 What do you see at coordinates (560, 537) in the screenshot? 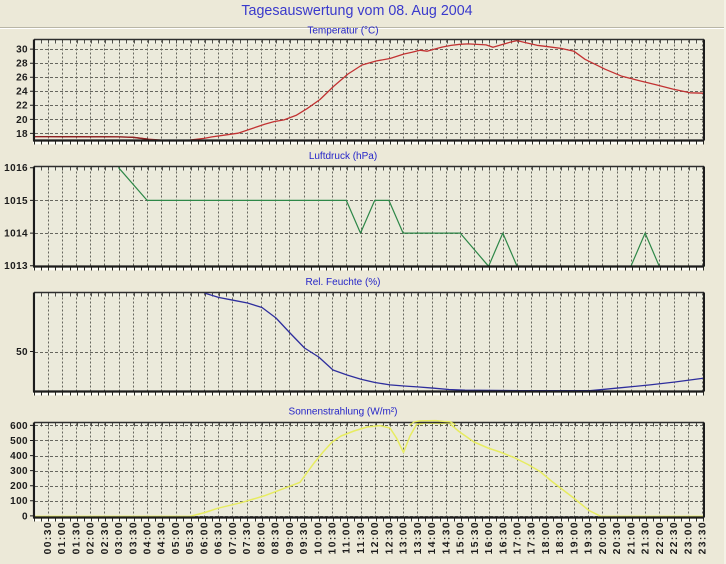
I see `svg-text: 18:30` at bounding box center [560, 537].